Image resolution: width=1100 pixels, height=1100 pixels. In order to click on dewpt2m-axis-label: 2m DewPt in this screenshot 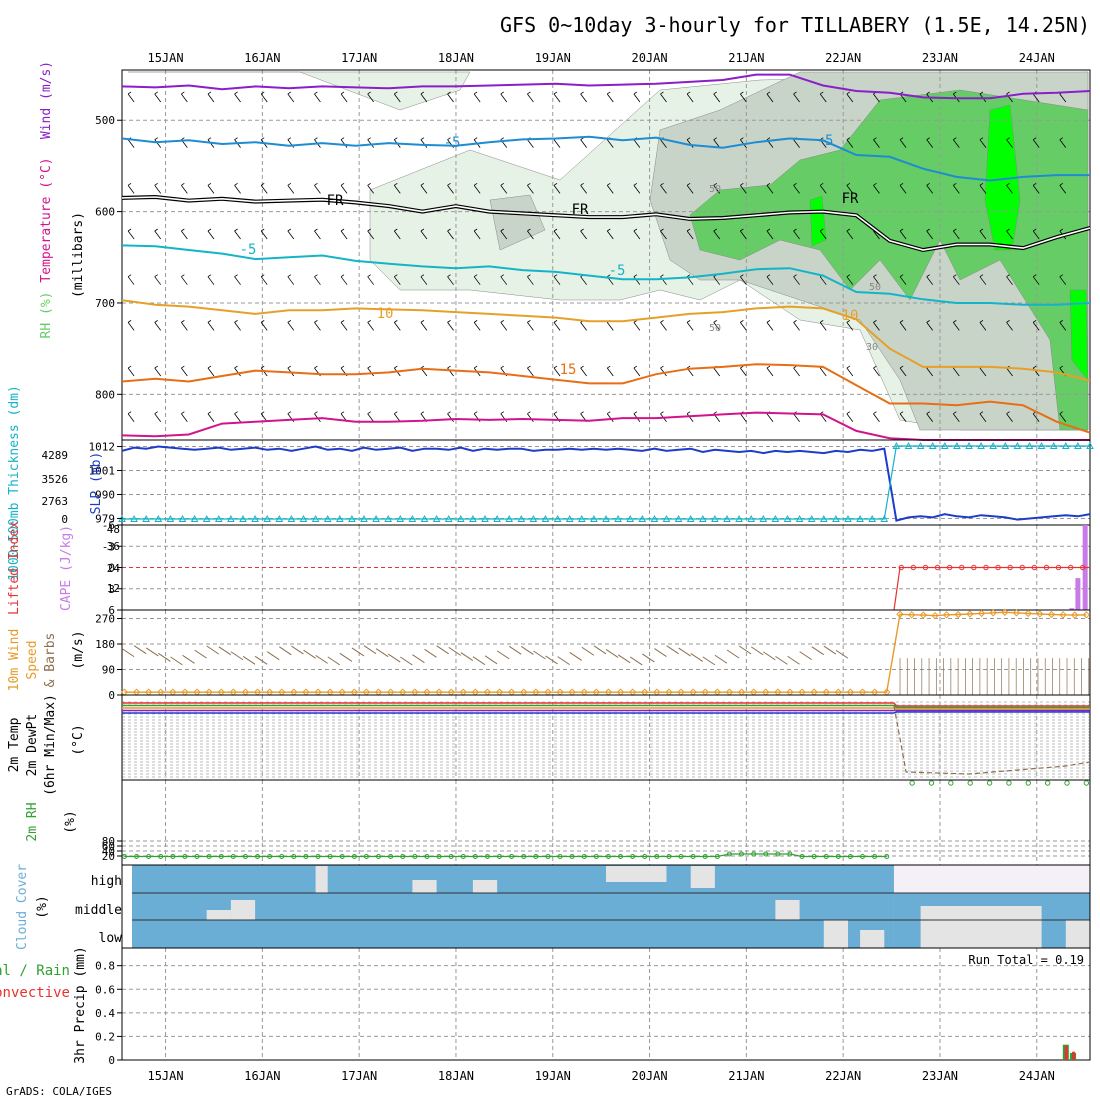, I will do `click(32, 745)`.